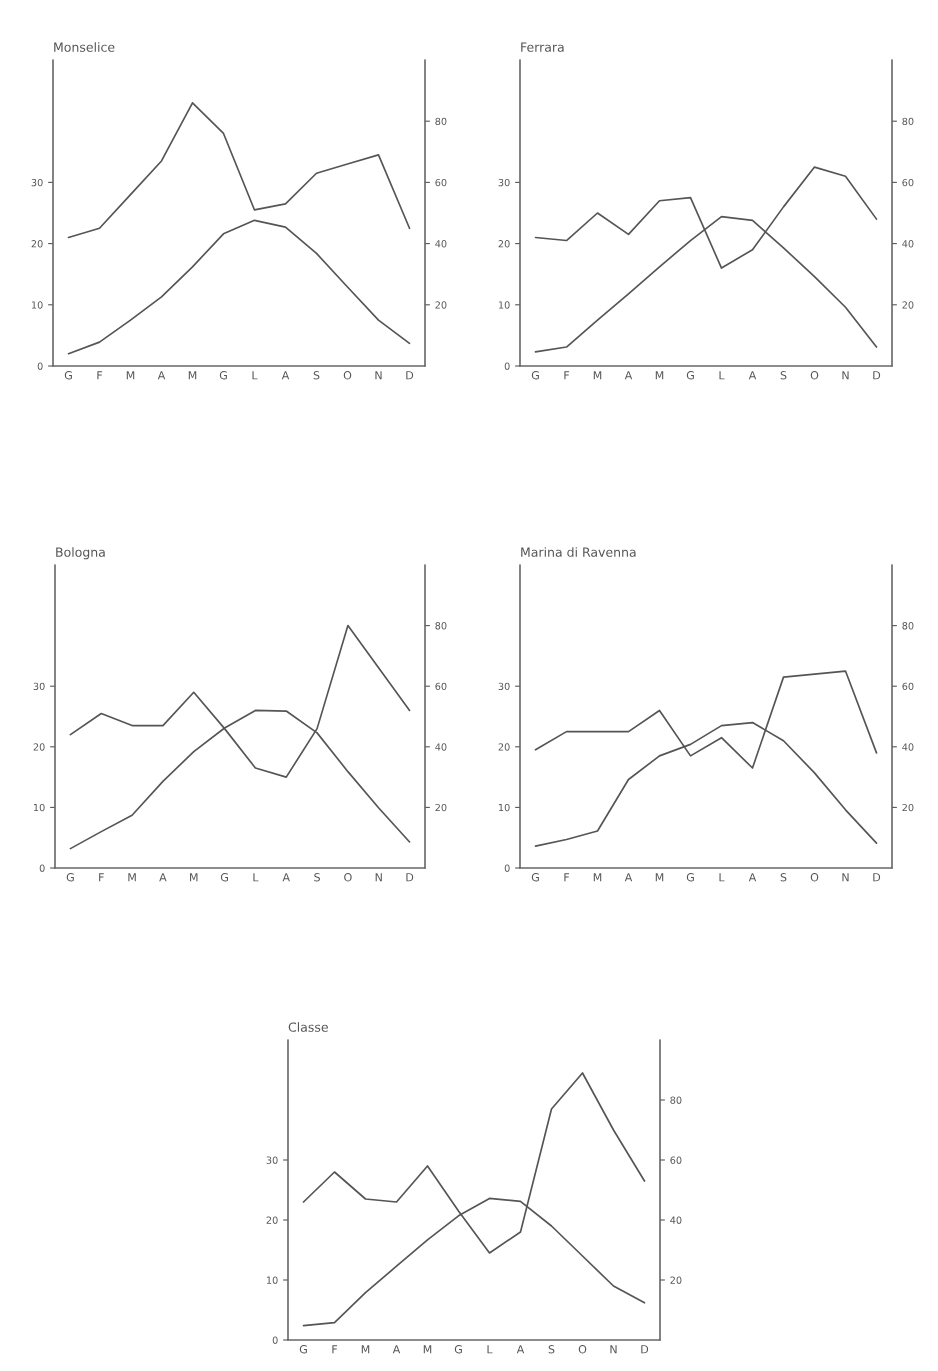  I want to click on chart-title: Monselice, so click(84, 47).